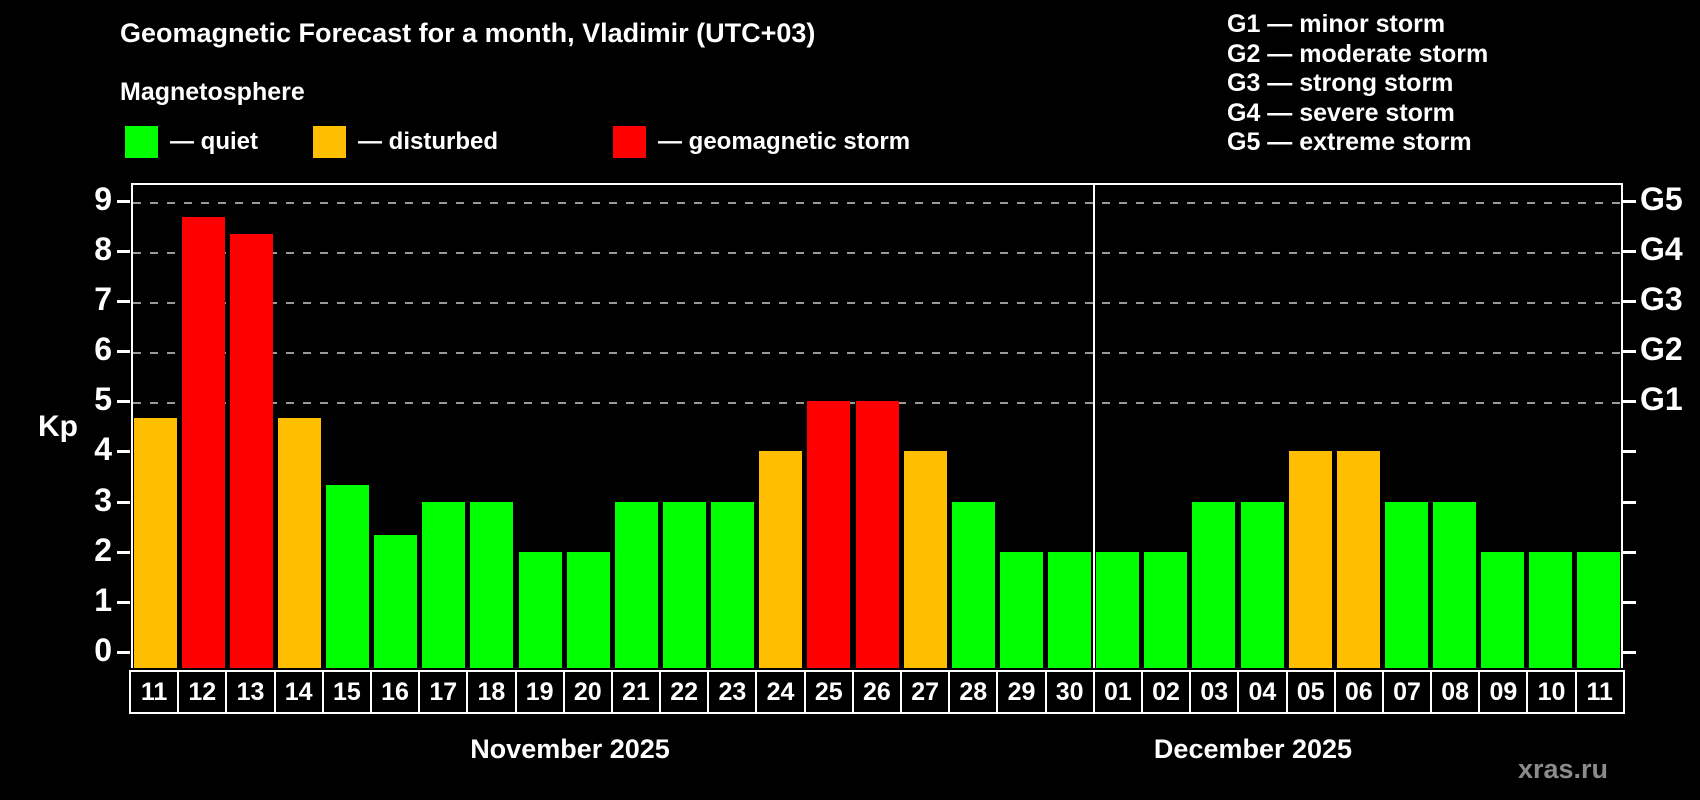  Describe the element at coordinates (1166, 692) in the screenshot. I see `date-cell-december-02: 02` at that location.